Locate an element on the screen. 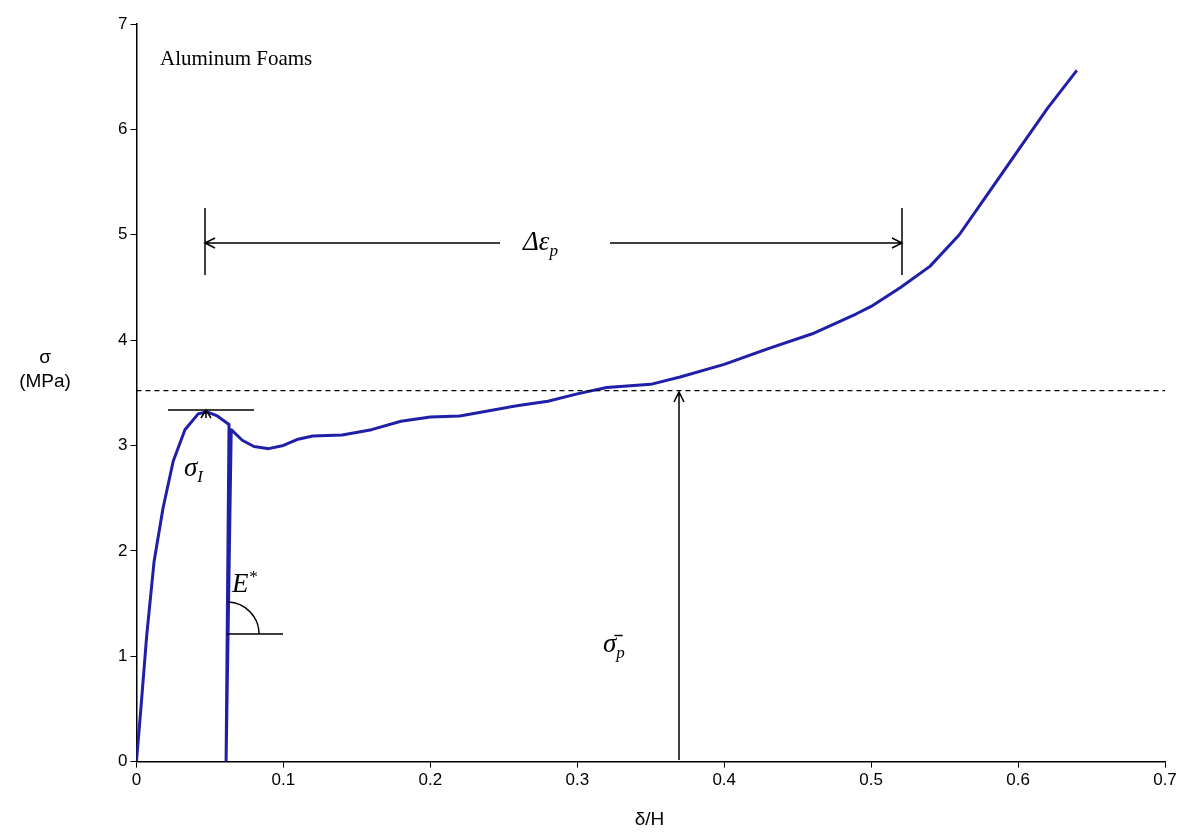  annotation: σ̄$_{p}$ is located at coordinates (614, 646).